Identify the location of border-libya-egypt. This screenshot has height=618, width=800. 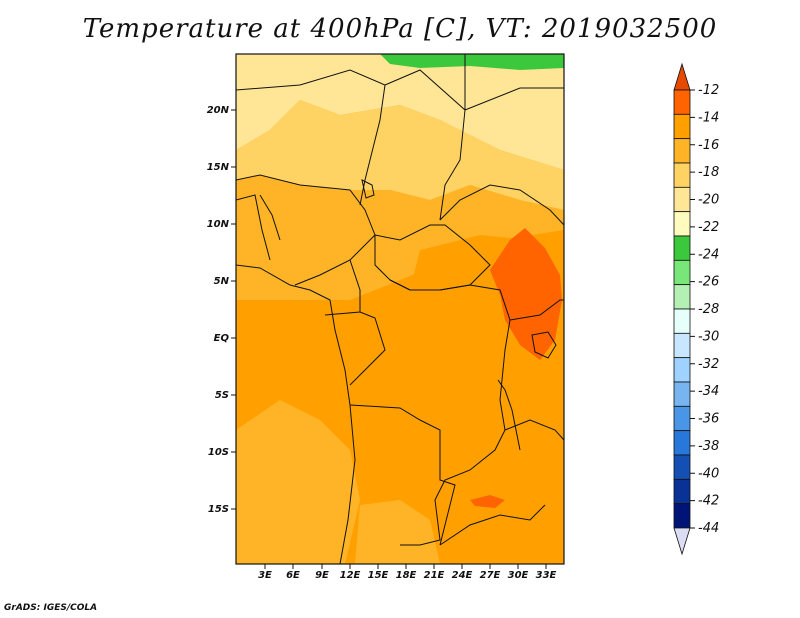
(514, 82).